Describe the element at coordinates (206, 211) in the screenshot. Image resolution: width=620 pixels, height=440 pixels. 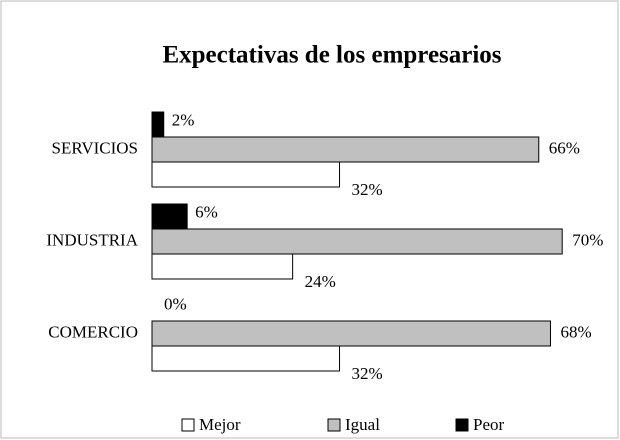
I see `value-label: 6%` at that location.